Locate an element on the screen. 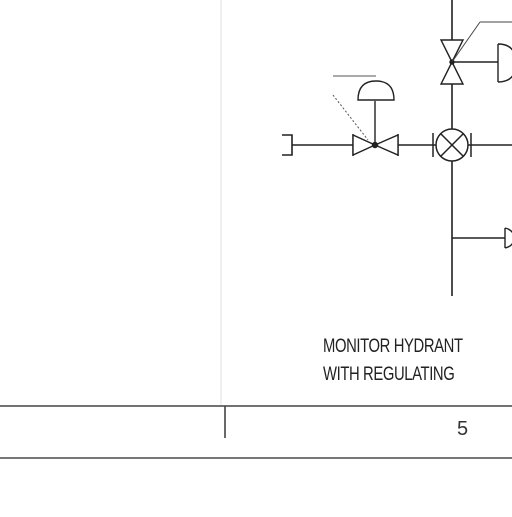 This screenshot has height=517, width=512. regulating-valve-icon is located at coordinates (375, 118).